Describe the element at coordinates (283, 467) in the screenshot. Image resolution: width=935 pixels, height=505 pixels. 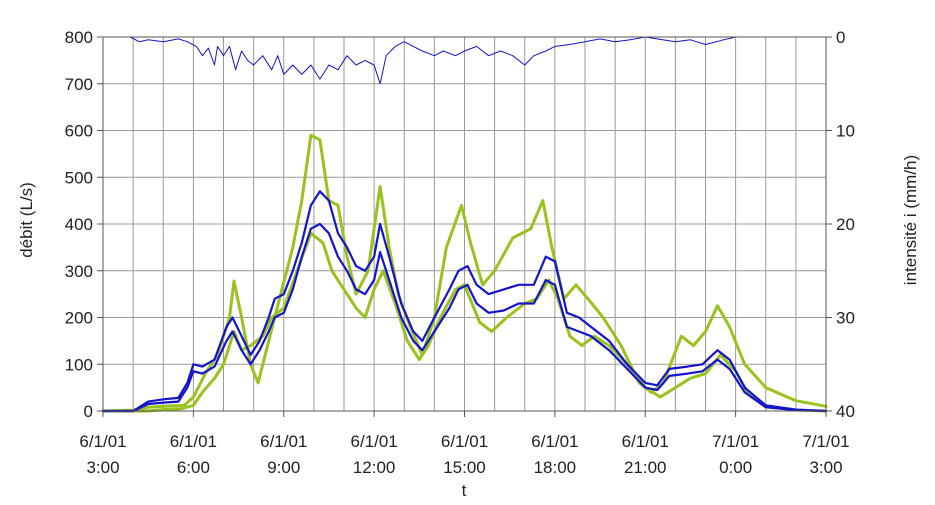
I see `x-tick-label-time: 9:00` at that location.